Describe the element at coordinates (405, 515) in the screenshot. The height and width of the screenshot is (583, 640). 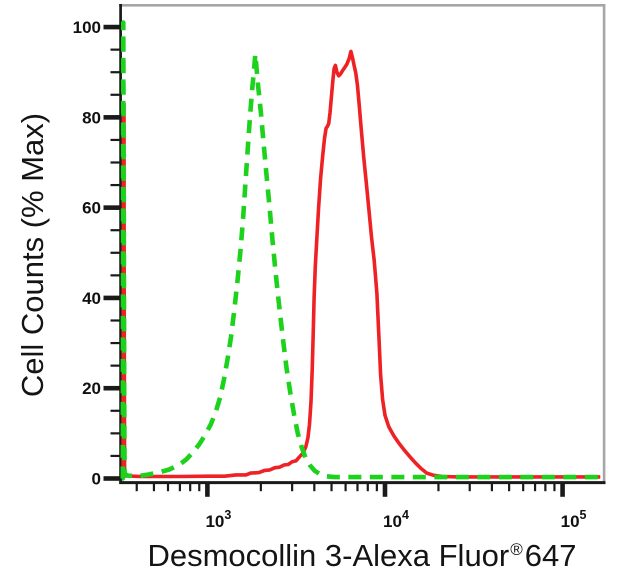
I see `x-tick-exponent: 4` at that location.